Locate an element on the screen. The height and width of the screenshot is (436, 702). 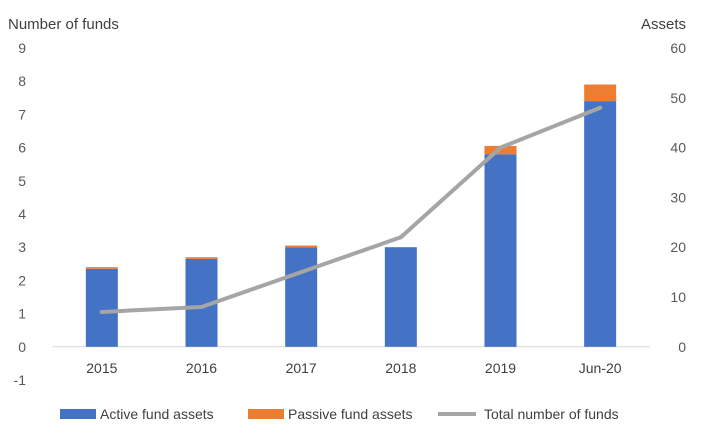
right-tick-label: 60 is located at coordinates (678, 48).